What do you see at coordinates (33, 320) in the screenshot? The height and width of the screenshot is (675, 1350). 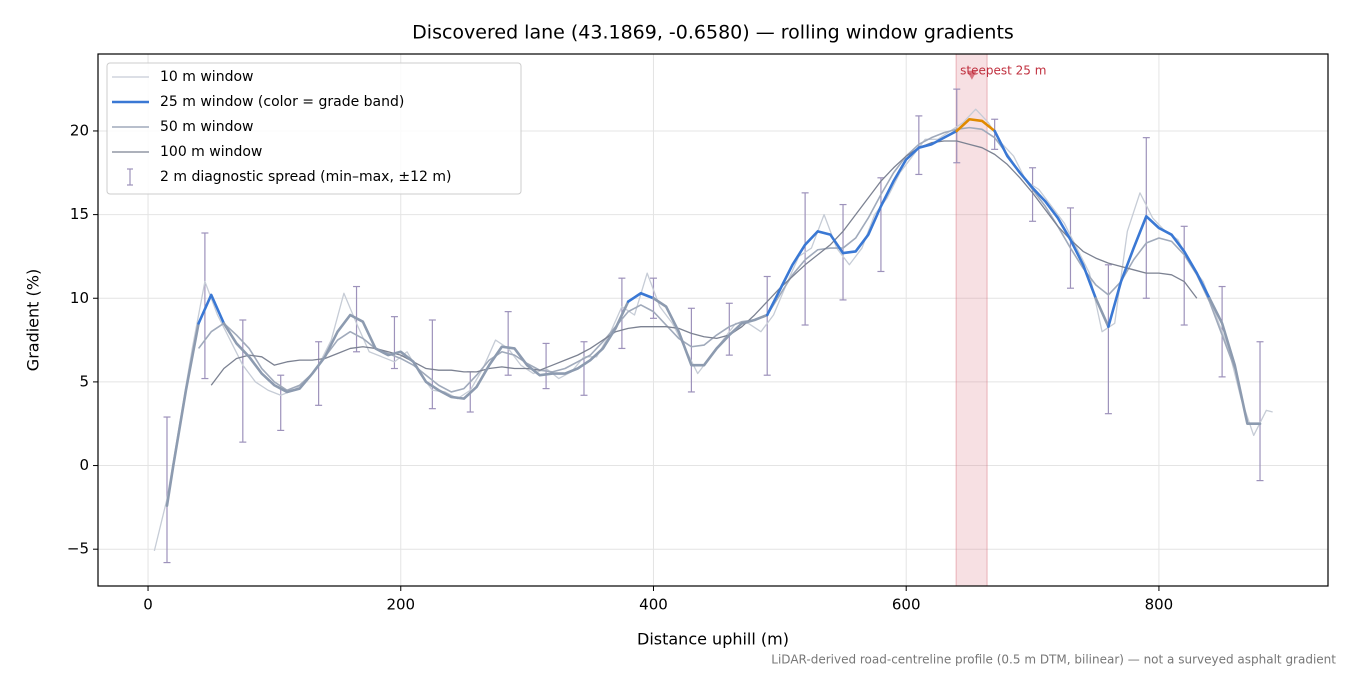 I see `y-axis-label: Gradient (%)` at bounding box center [33, 320].